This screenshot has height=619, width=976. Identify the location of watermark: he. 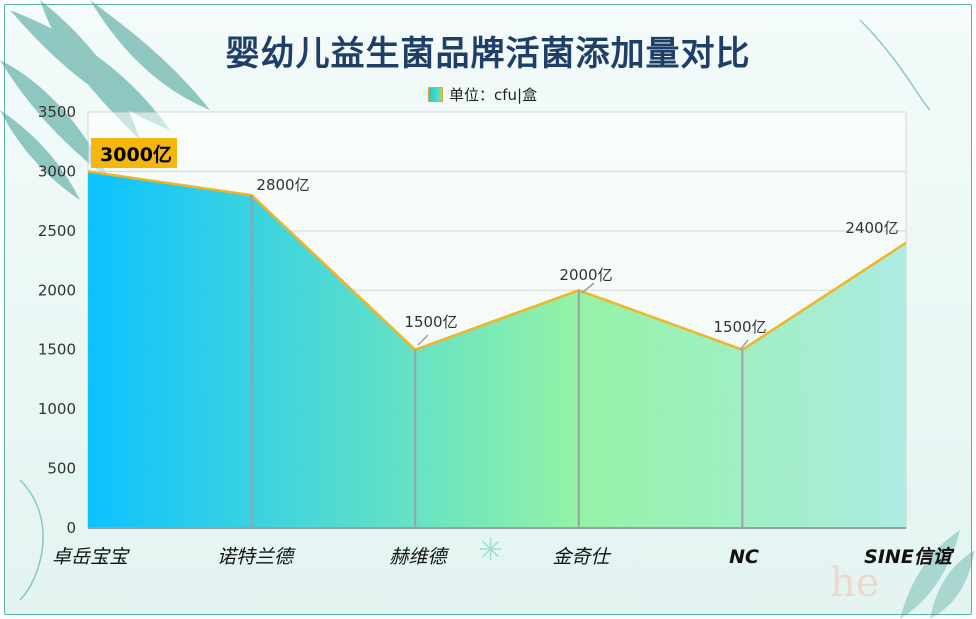
(855, 583).